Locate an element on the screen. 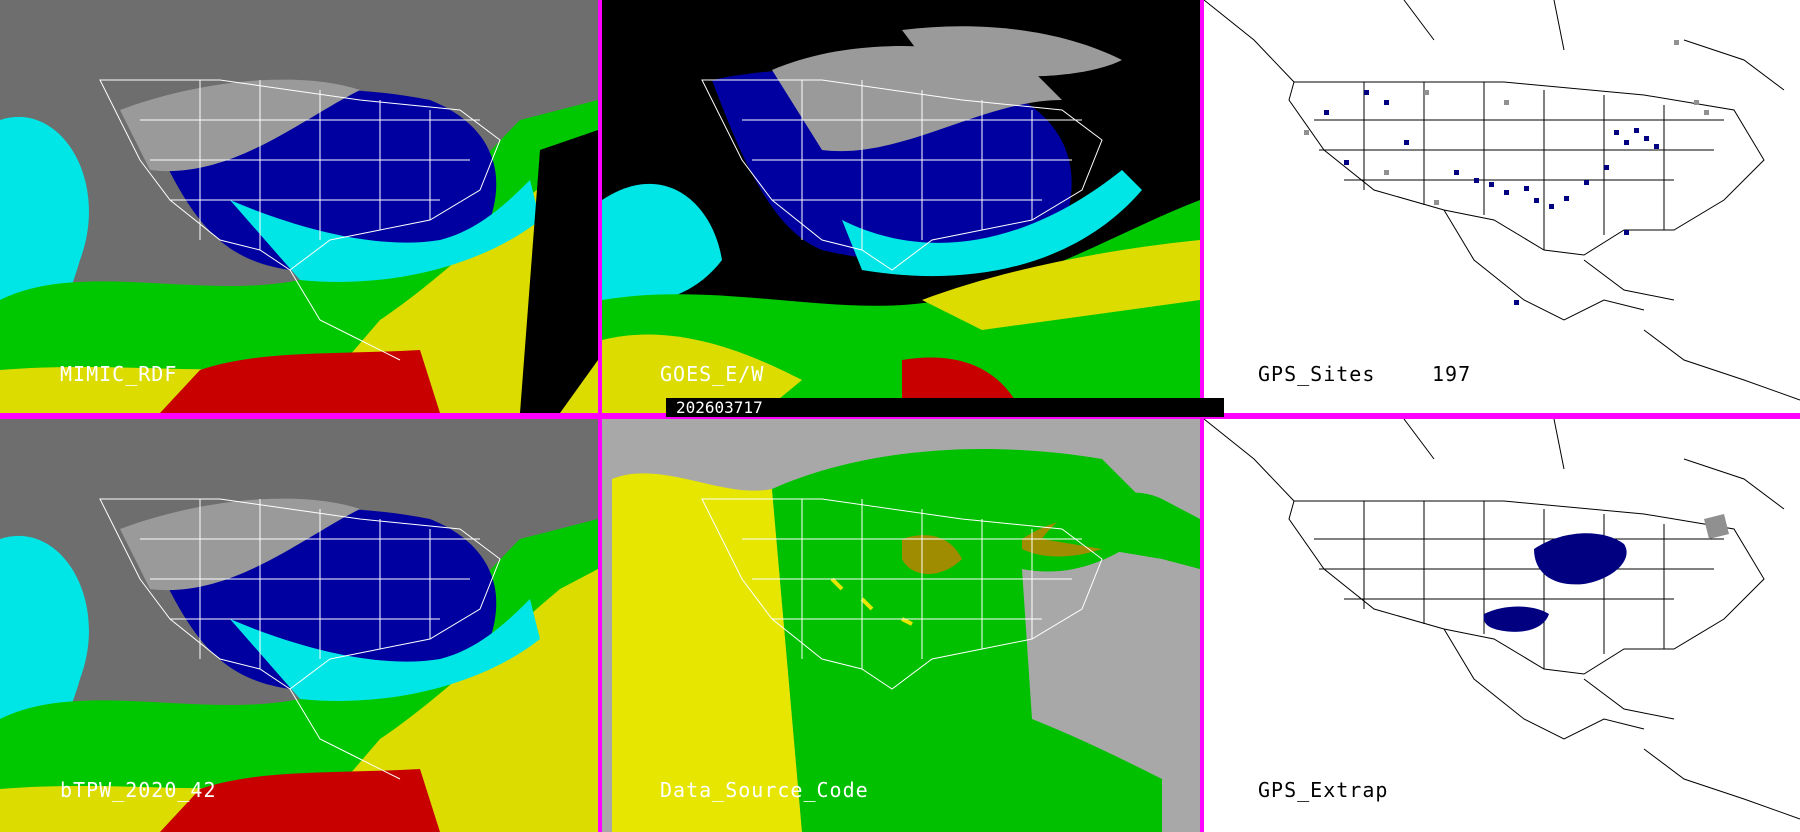 This screenshot has height=832, width=1800. panel-label: GOES_E/W is located at coordinates (712, 374).